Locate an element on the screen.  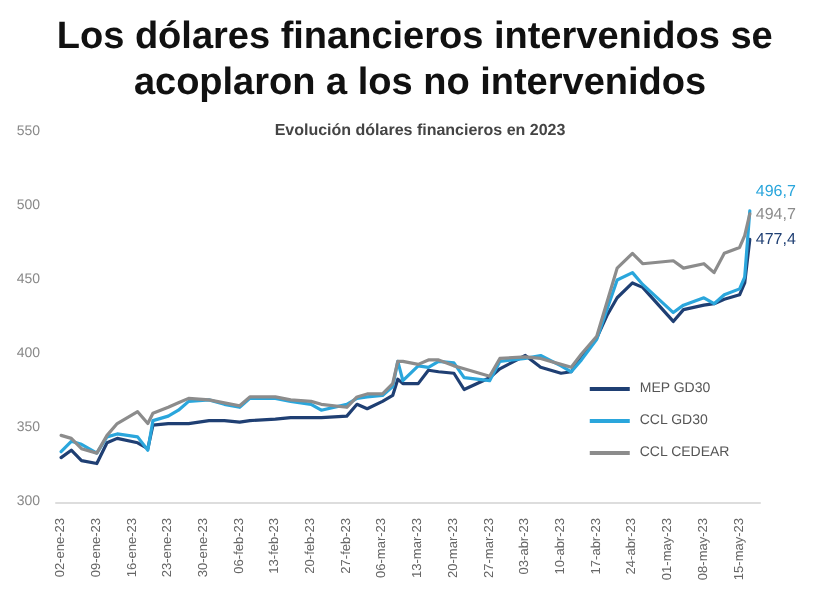
chart-subtitle: Evolución dólares financieros en 2023 is located at coordinates (420, 130).